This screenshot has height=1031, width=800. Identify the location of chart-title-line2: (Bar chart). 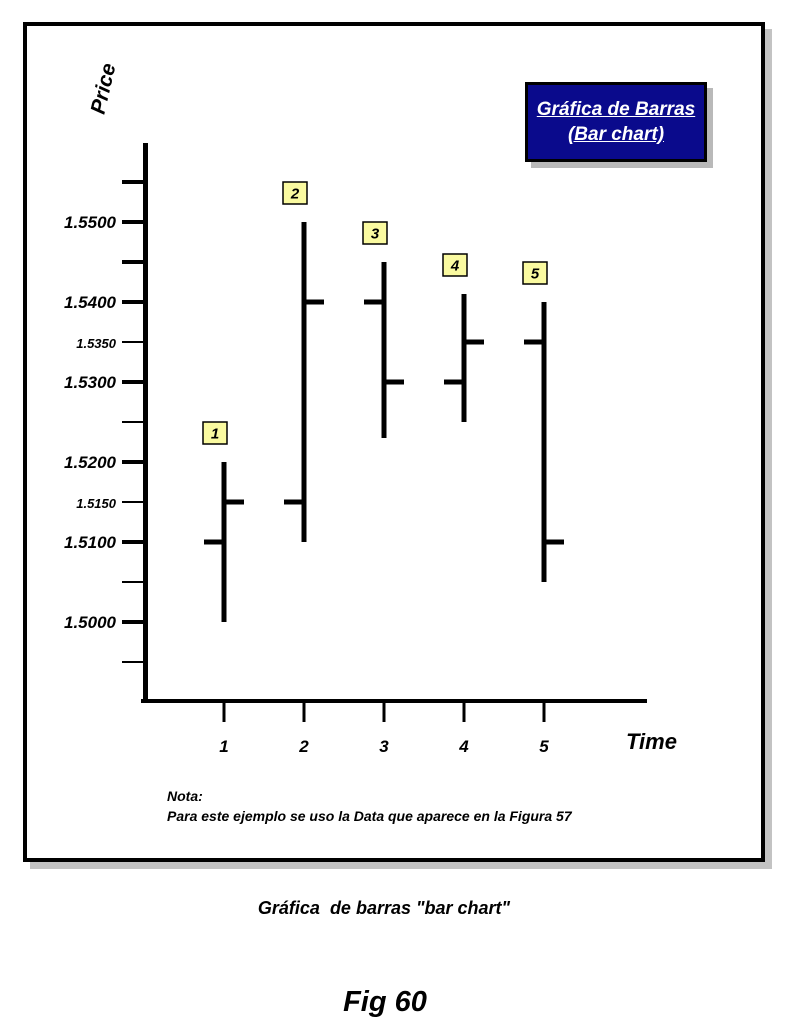
(616, 134).